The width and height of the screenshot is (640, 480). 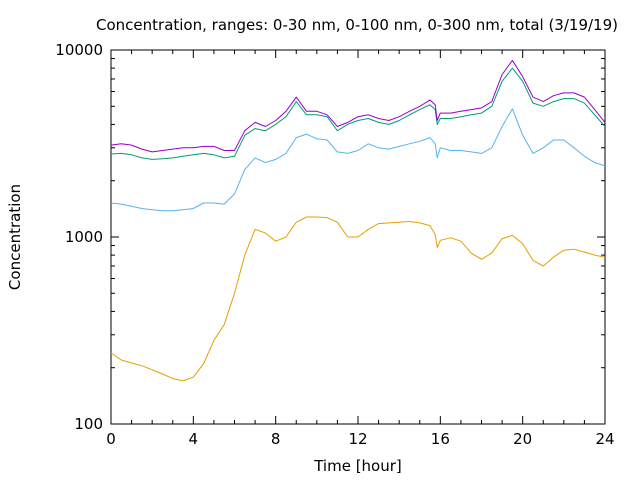 What do you see at coordinates (357, 439) in the screenshot?
I see `x-tick-label: 12` at bounding box center [357, 439].